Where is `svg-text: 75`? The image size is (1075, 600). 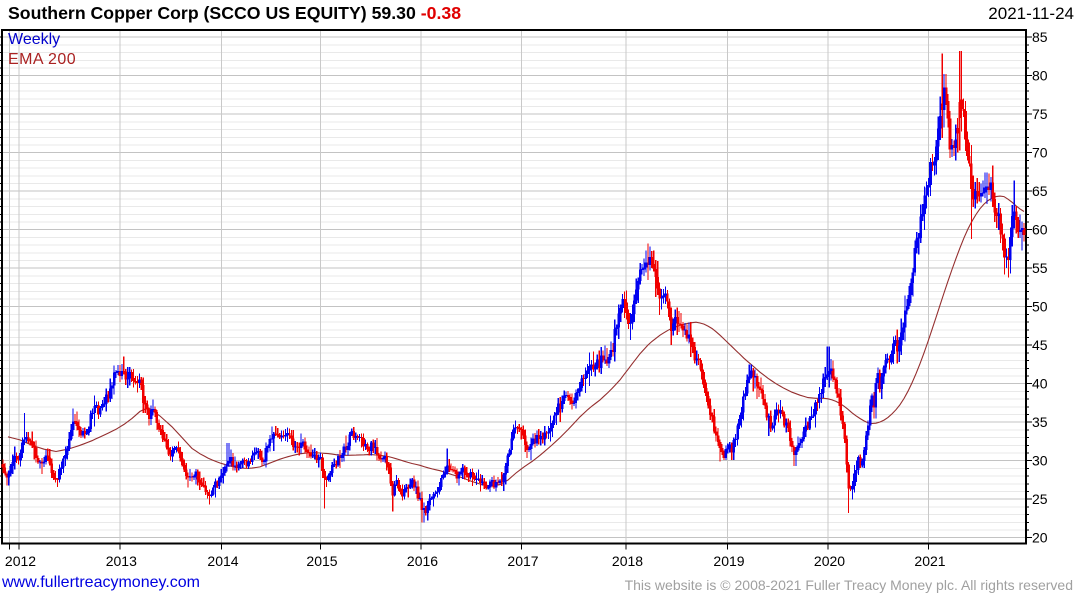 svg-text: 75 is located at coordinates (1040, 114).